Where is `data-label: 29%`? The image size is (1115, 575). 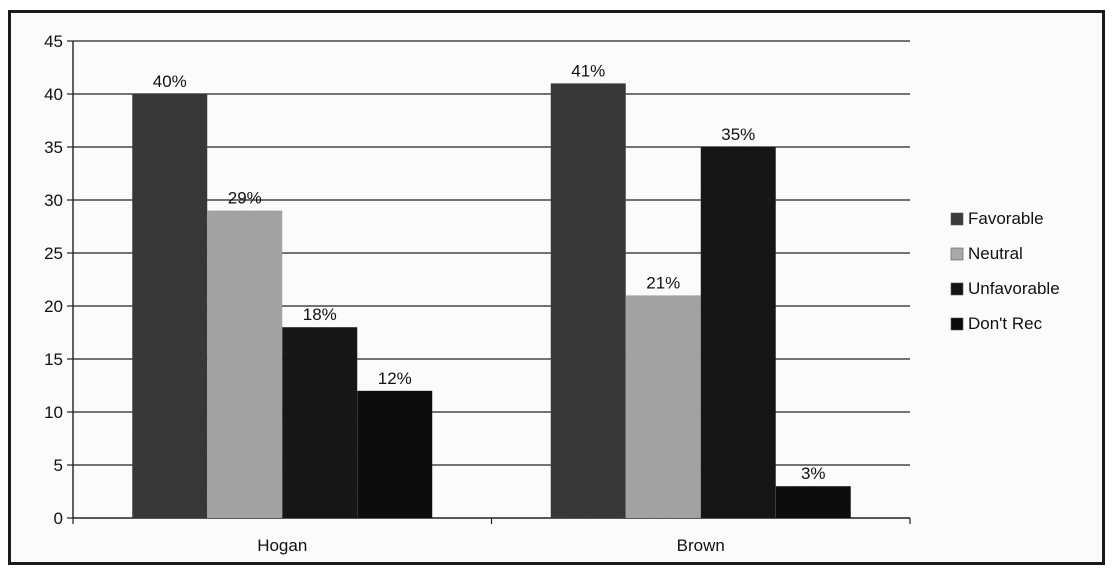 data-label: 29% is located at coordinates (245, 198).